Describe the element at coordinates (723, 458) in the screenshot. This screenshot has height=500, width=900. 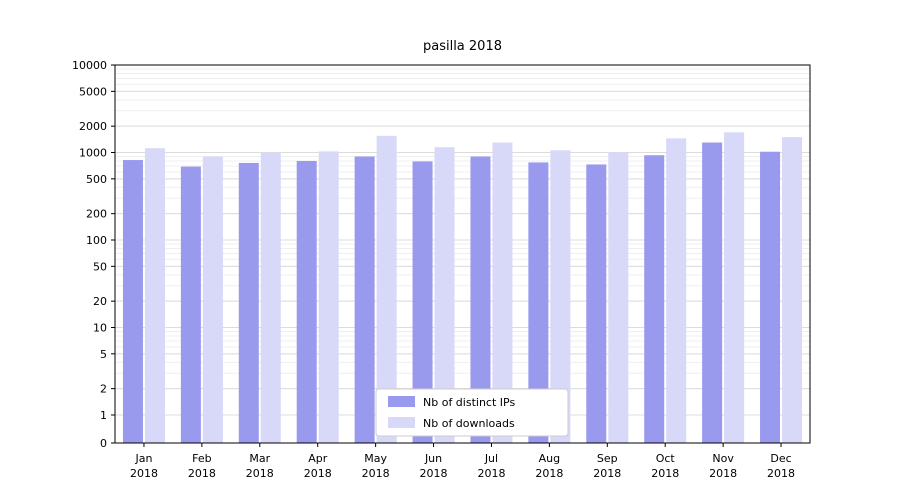
I see `x-axis-month-label: Nov` at that location.